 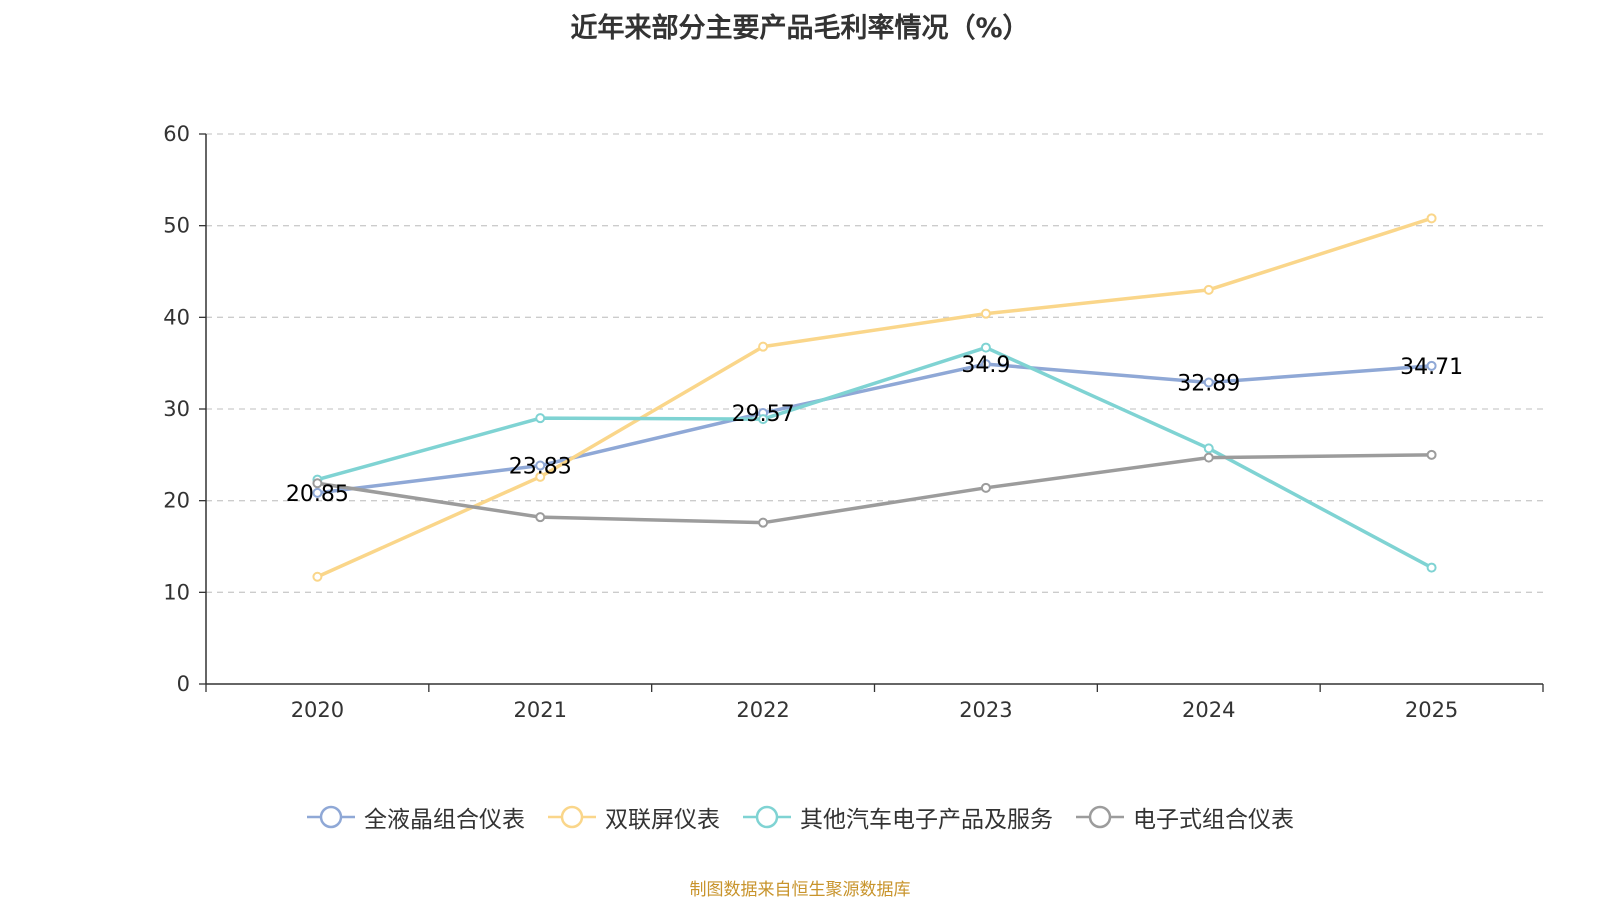 I want to click on legend-item-3: 其他汽车电子产品及服务, so click(x=897, y=817).